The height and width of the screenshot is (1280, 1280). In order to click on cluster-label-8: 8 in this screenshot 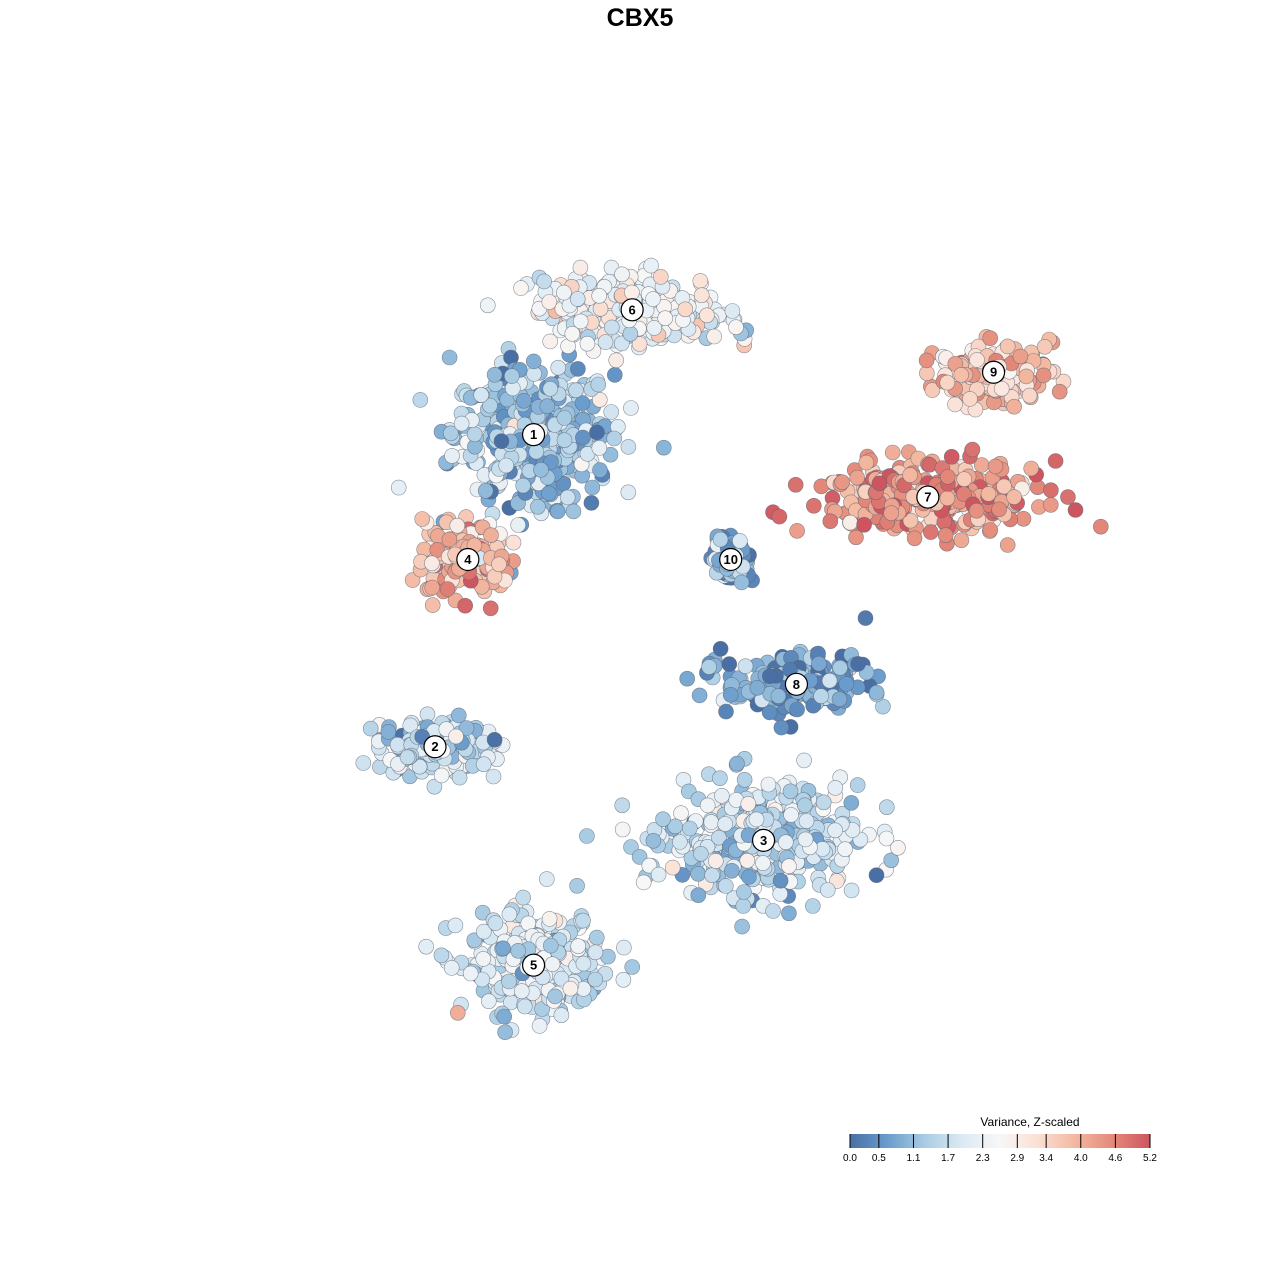, I will do `click(796, 684)`.